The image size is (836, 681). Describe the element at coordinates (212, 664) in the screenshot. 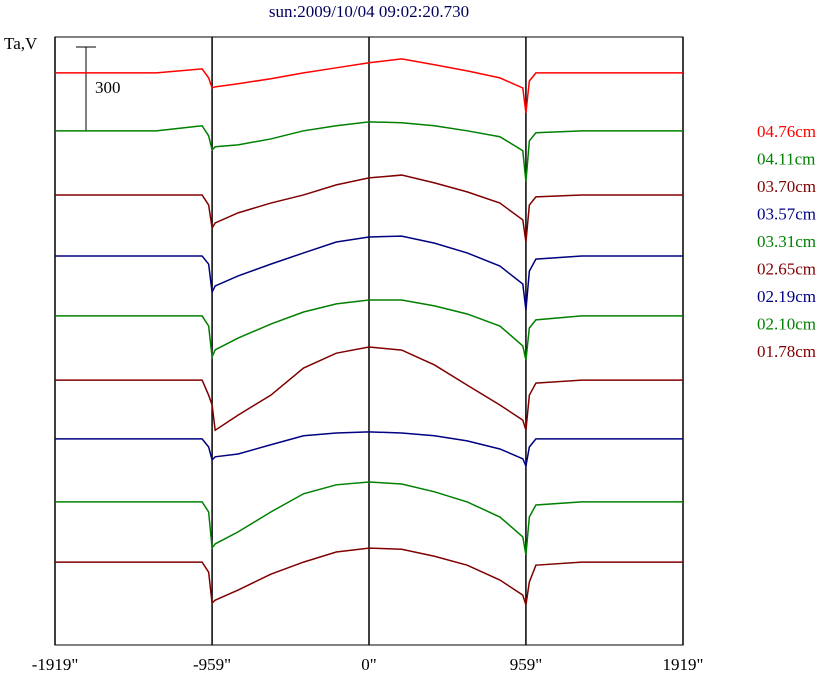

I see `x-tick-label: -959"` at that location.